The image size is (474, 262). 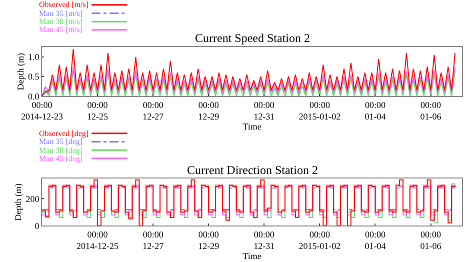 I want to click on text: Man 35 [deg], so click(x=61, y=141).